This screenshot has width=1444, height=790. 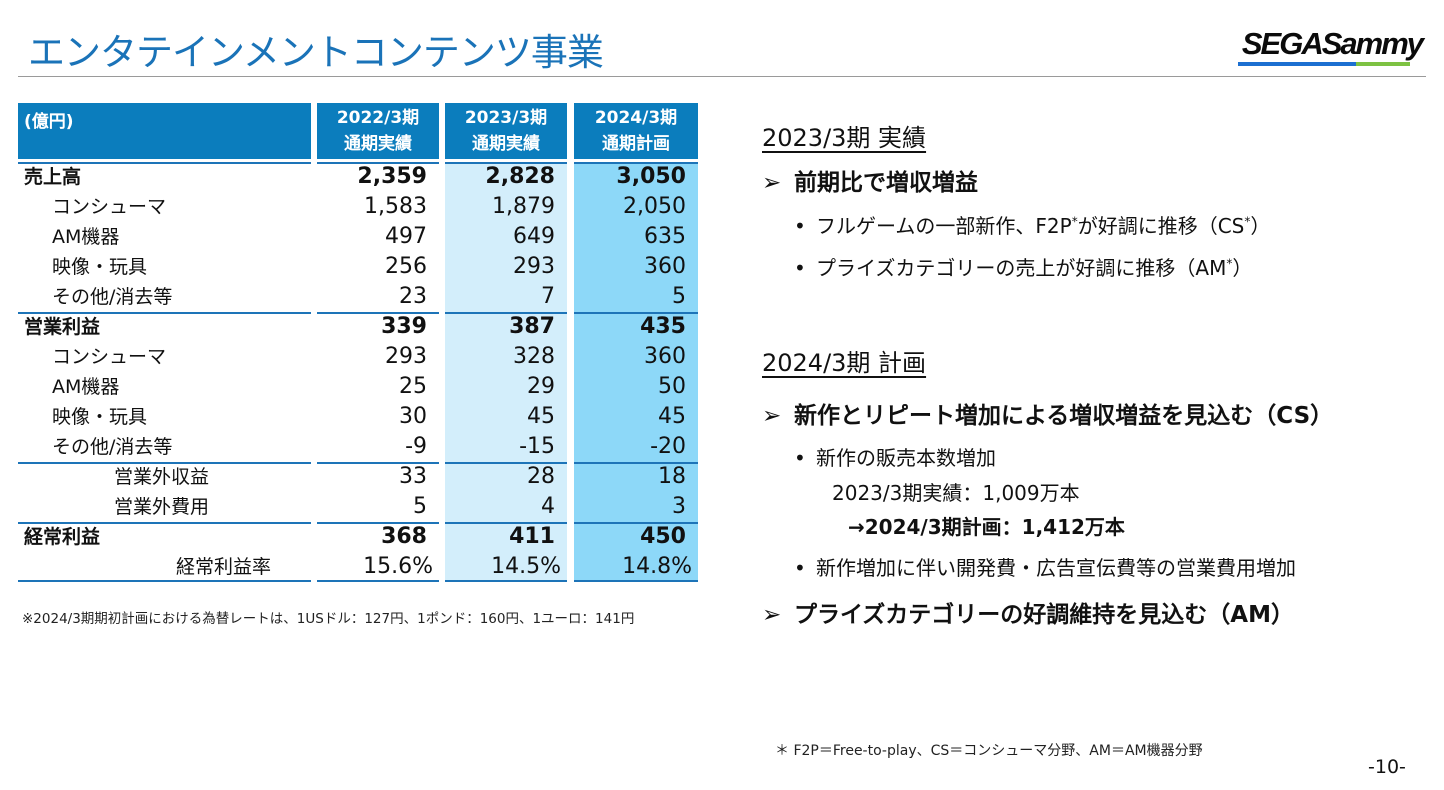 I want to click on table-row: 映像・玩具 30 45 45, so click(x=358, y=417).